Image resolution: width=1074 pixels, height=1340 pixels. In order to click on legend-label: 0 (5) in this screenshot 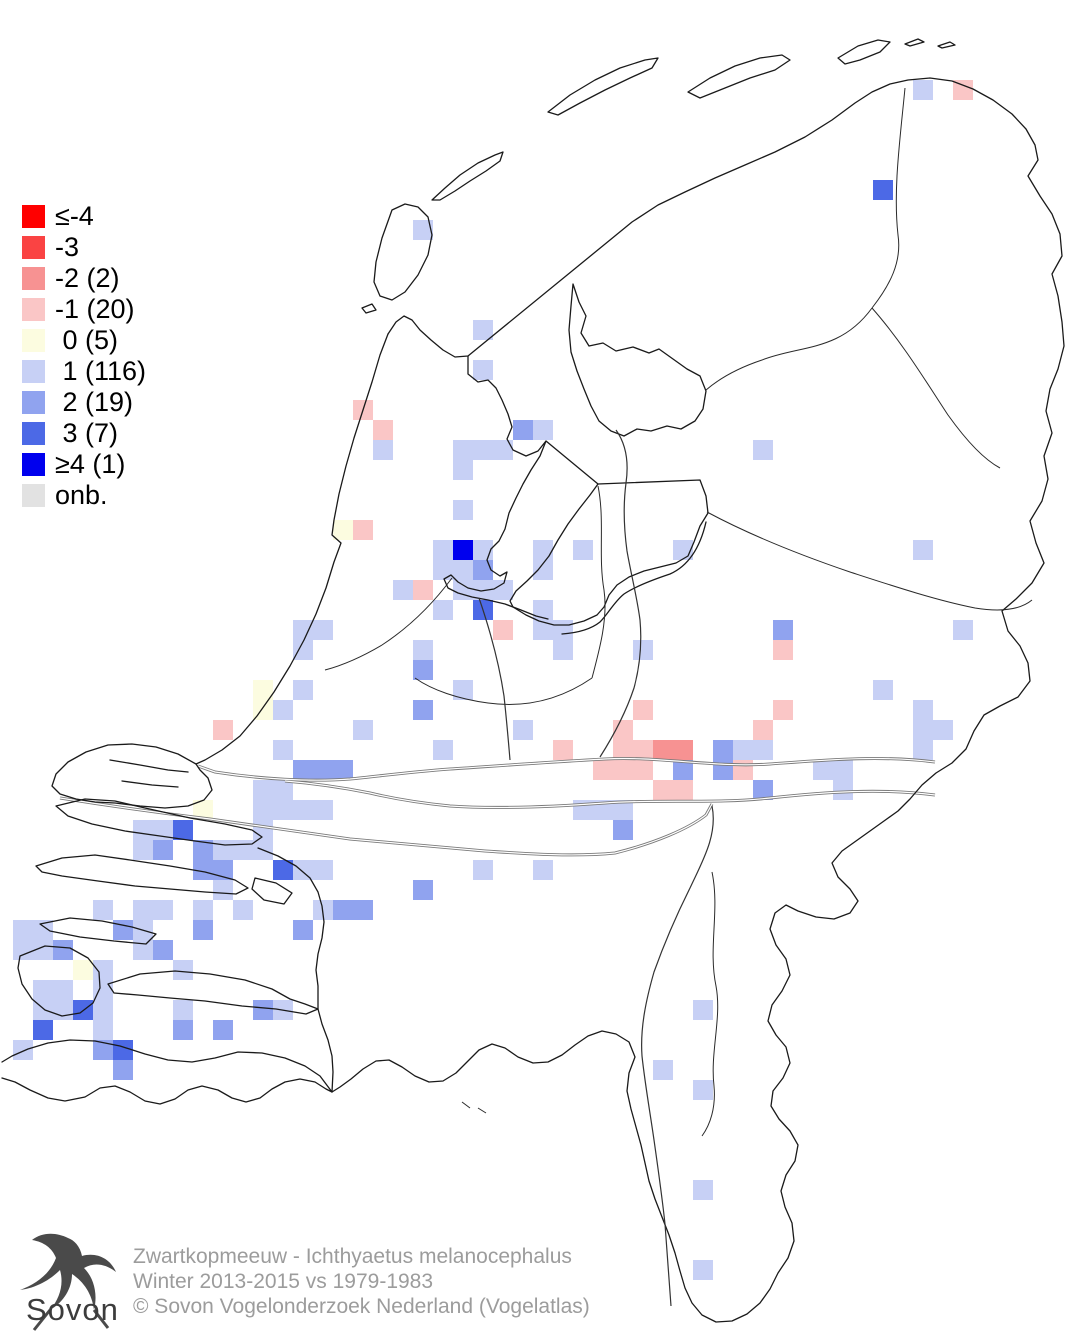, I will do `click(87, 340)`.